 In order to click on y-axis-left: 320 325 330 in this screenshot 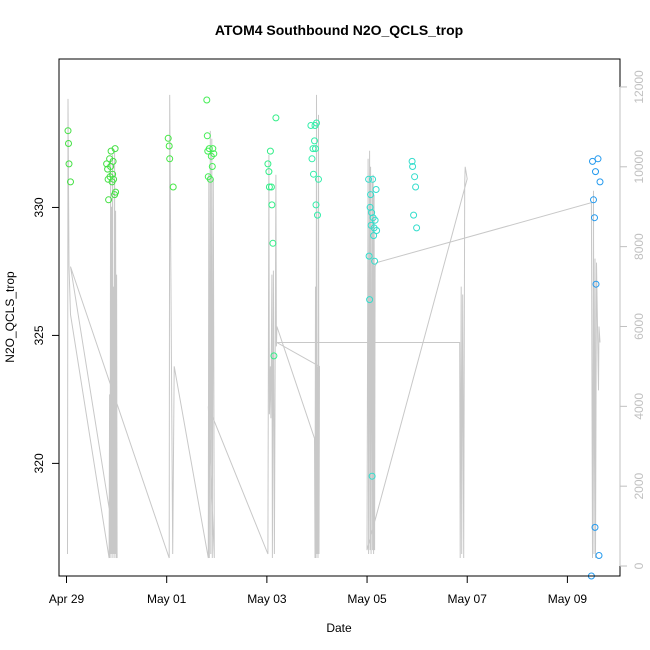, I will do `click(46, 335)`.